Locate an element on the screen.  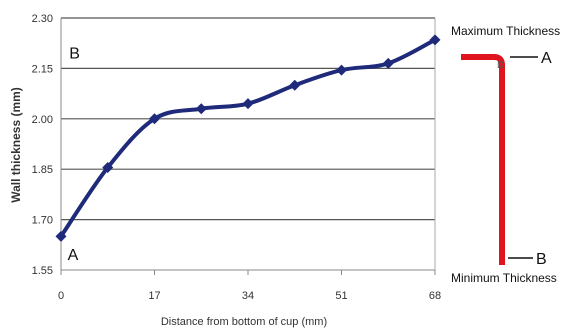
minimum-thickness-label: Minimum Thickness is located at coordinates (504, 278).